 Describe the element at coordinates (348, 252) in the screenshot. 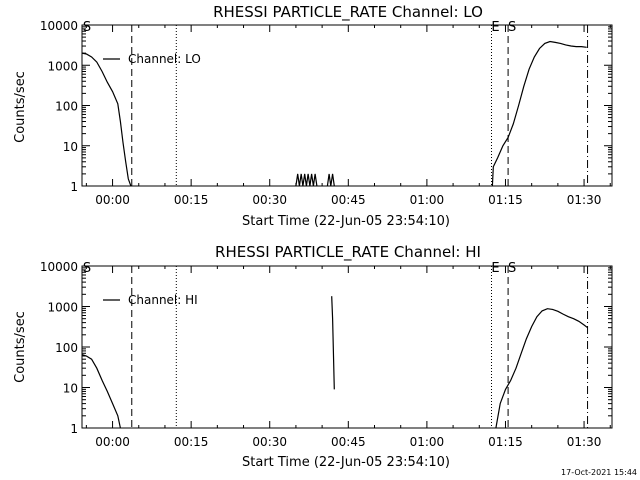

I see `chart-title-hi: RHESSI PARTICLE_RATE Channel: HI` at that location.